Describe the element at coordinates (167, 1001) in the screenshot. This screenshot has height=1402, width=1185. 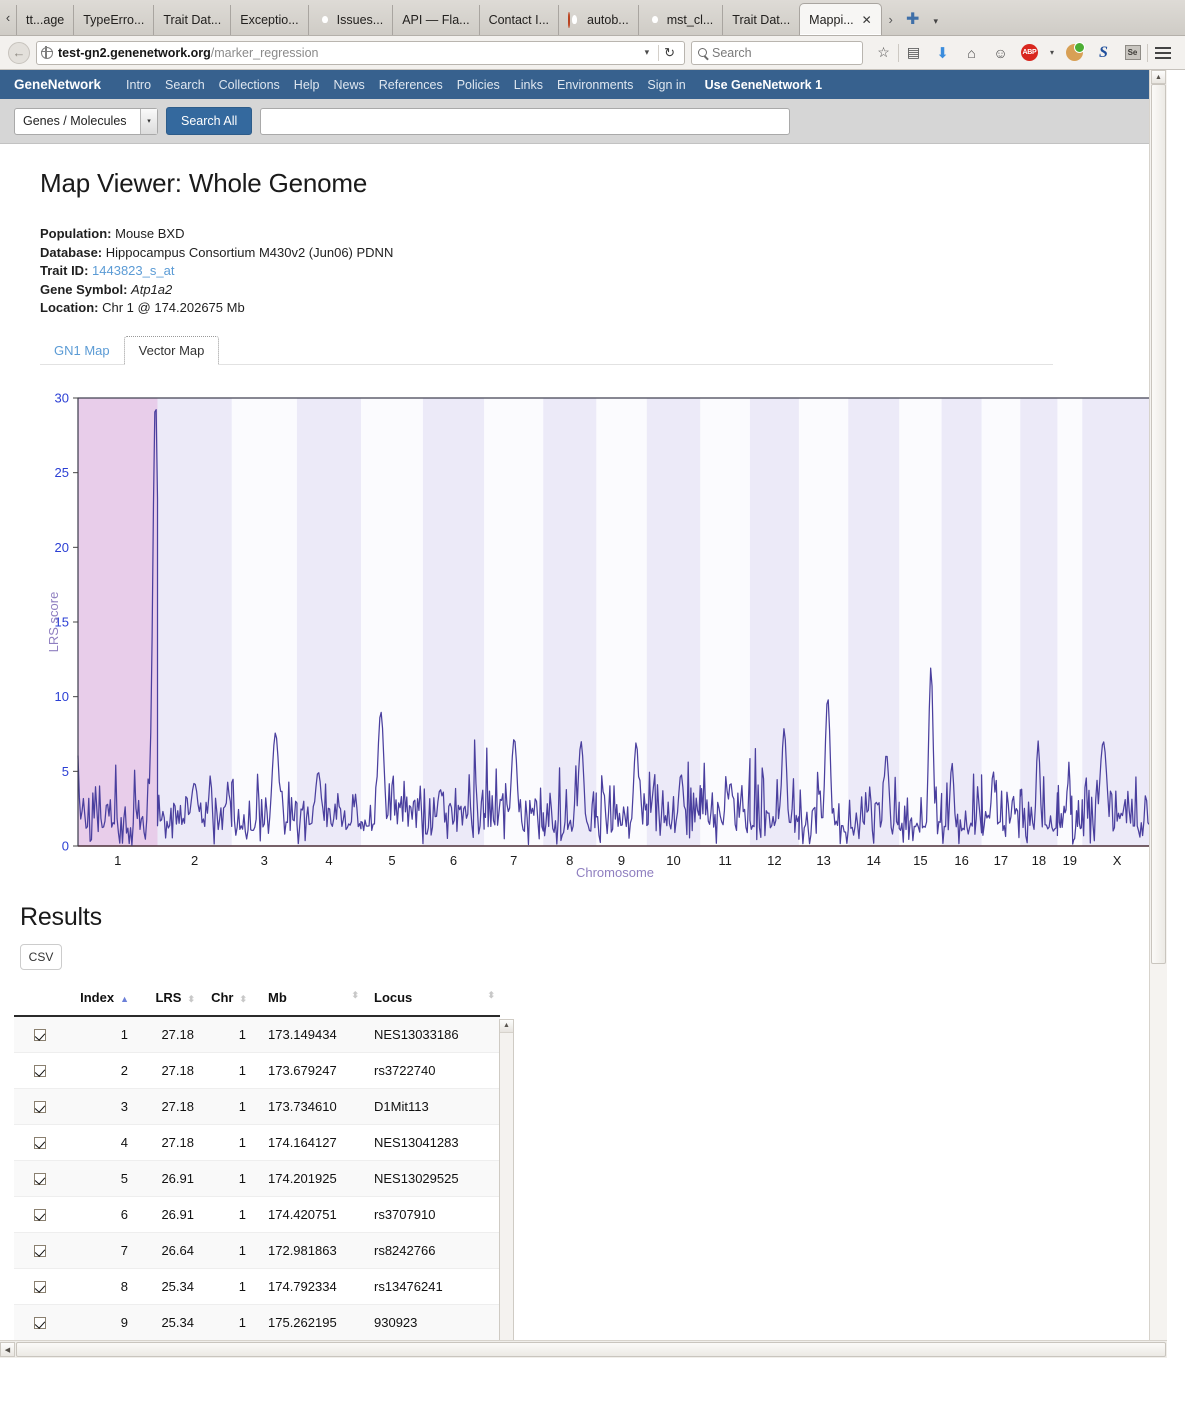
I see `col-header-lrs: LRS ⬍` at that location.